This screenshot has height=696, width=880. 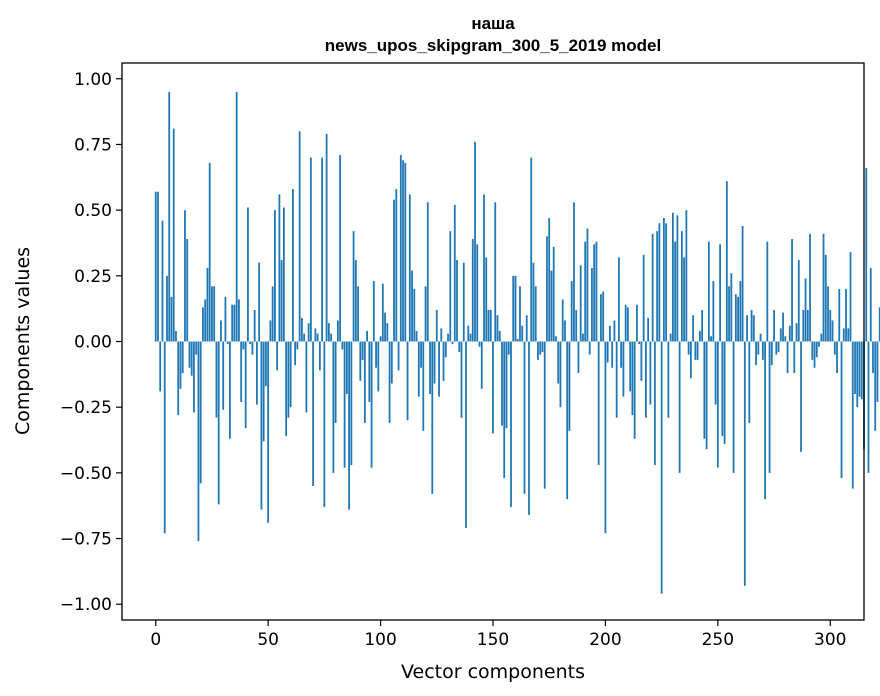 What do you see at coordinates (498, 635) in the screenshot?
I see `x-axis-ticks: 0 50 100 150 200 250 300` at bounding box center [498, 635].